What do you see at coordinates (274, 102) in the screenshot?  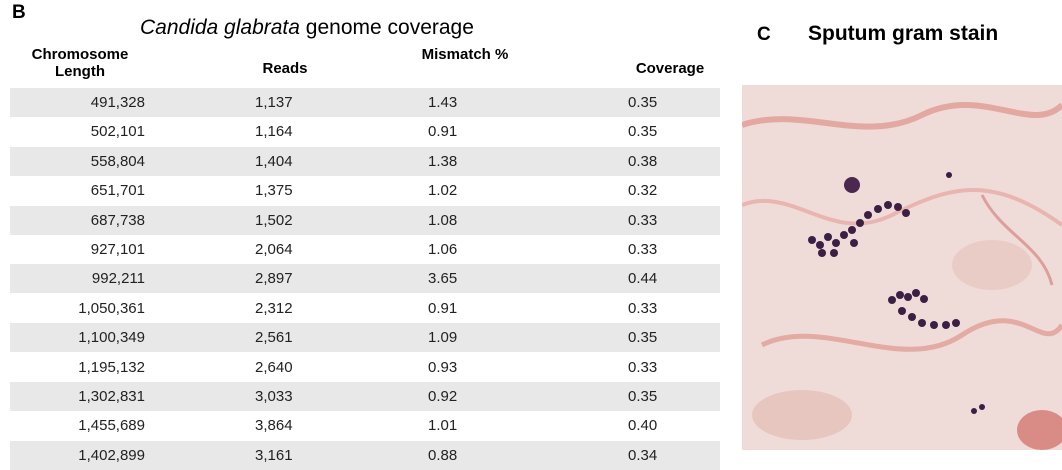 I see `table-cell: 1,137` at bounding box center [274, 102].